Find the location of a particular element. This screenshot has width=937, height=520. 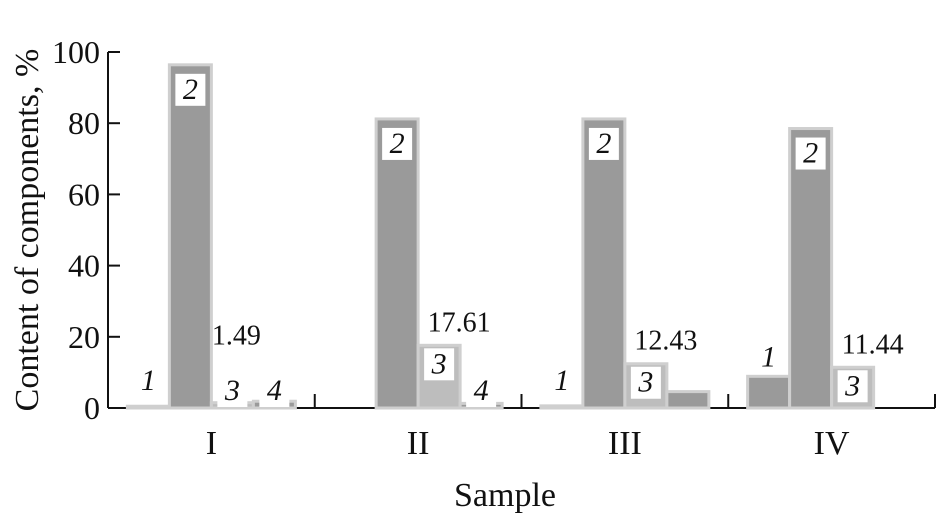

y-tick-label: 0 is located at coordinates (92, 408).